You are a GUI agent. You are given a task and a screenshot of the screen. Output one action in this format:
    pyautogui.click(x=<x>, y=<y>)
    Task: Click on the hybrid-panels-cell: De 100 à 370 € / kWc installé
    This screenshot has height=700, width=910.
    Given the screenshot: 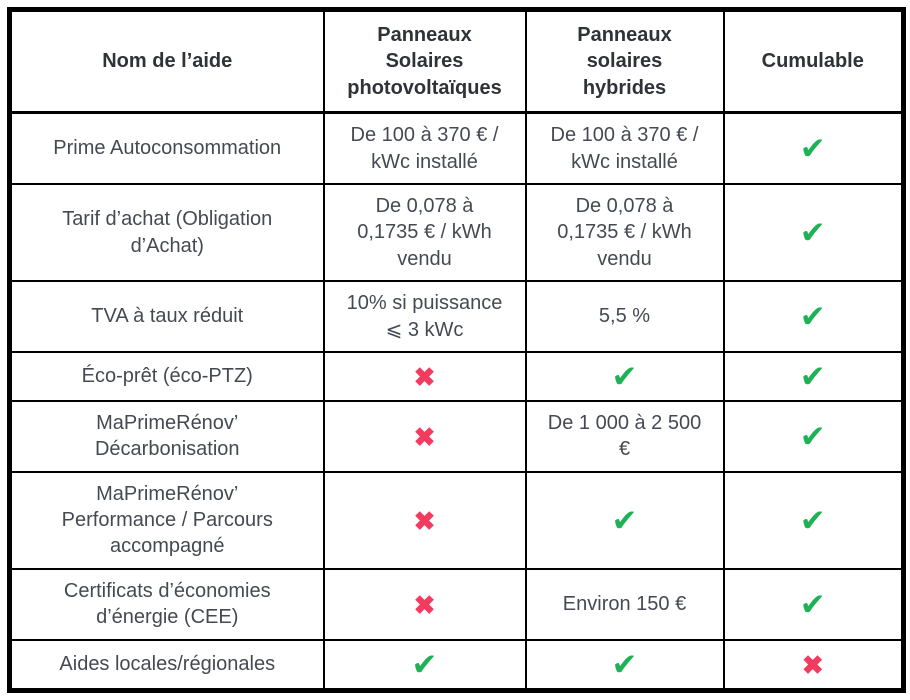 What is the action you would take?
    pyautogui.click(x=624, y=148)
    